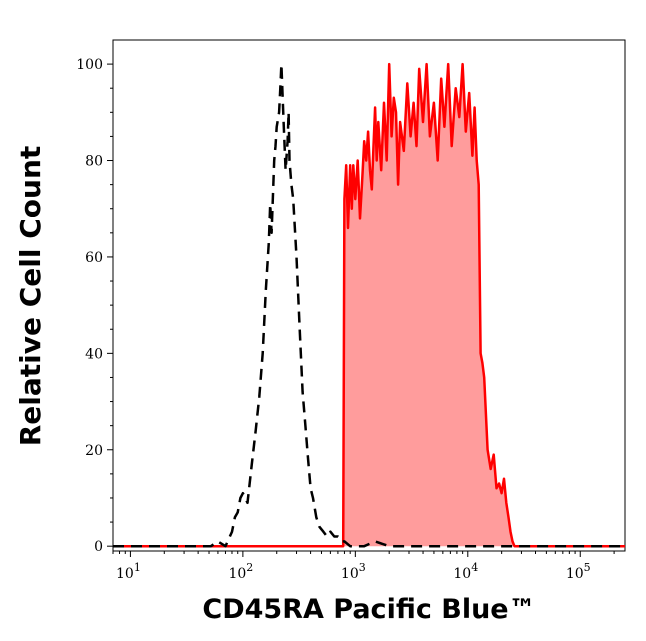  I want to click on y-tick-label: 60, so click(94, 258).